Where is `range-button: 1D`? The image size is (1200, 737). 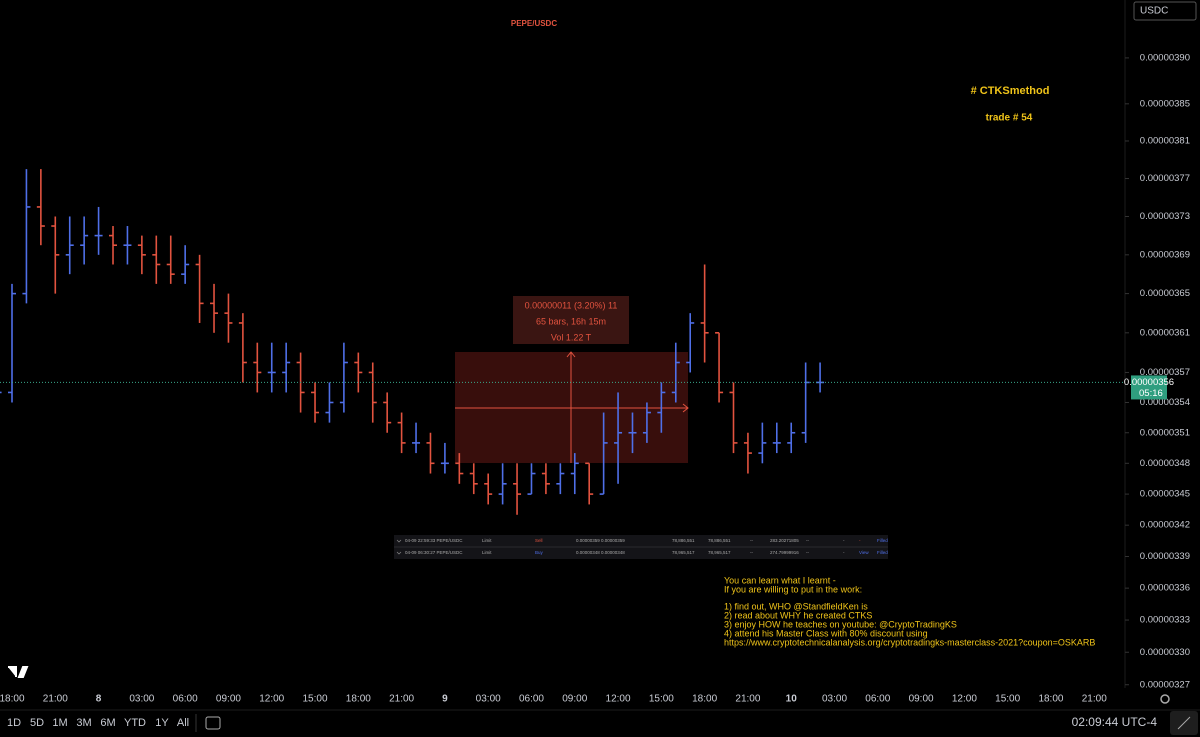
range-button: 1D is located at coordinates (14, 723).